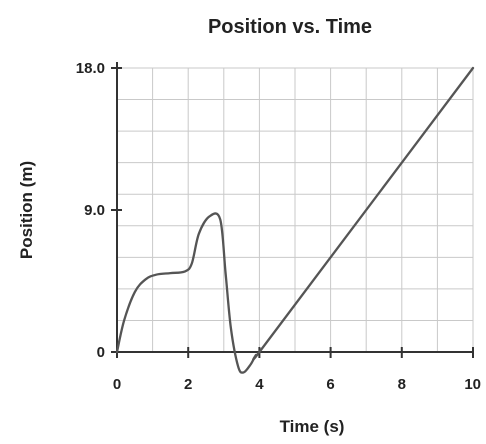 The width and height of the screenshot is (486, 444). Describe the element at coordinates (259, 384) in the screenshot. I see `x-tick-label: 4` at that location.